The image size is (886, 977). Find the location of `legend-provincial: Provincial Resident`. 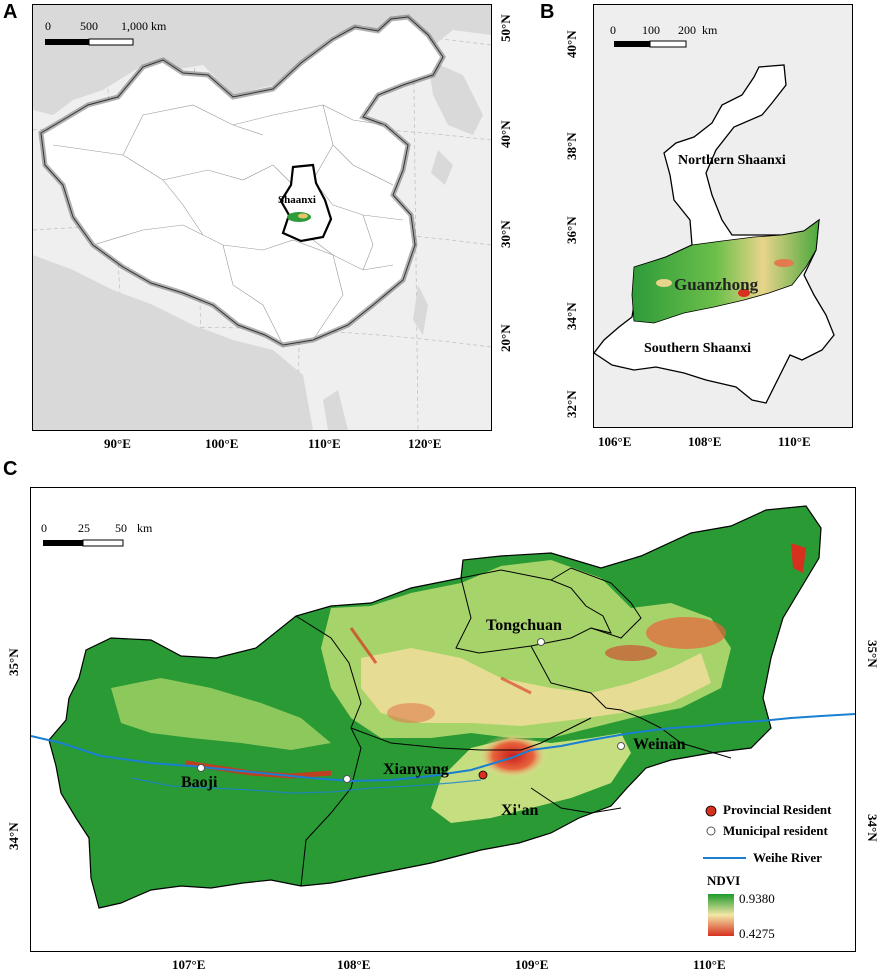

legend-provincial: Provincial Resident is located at coordinates (777, 809).